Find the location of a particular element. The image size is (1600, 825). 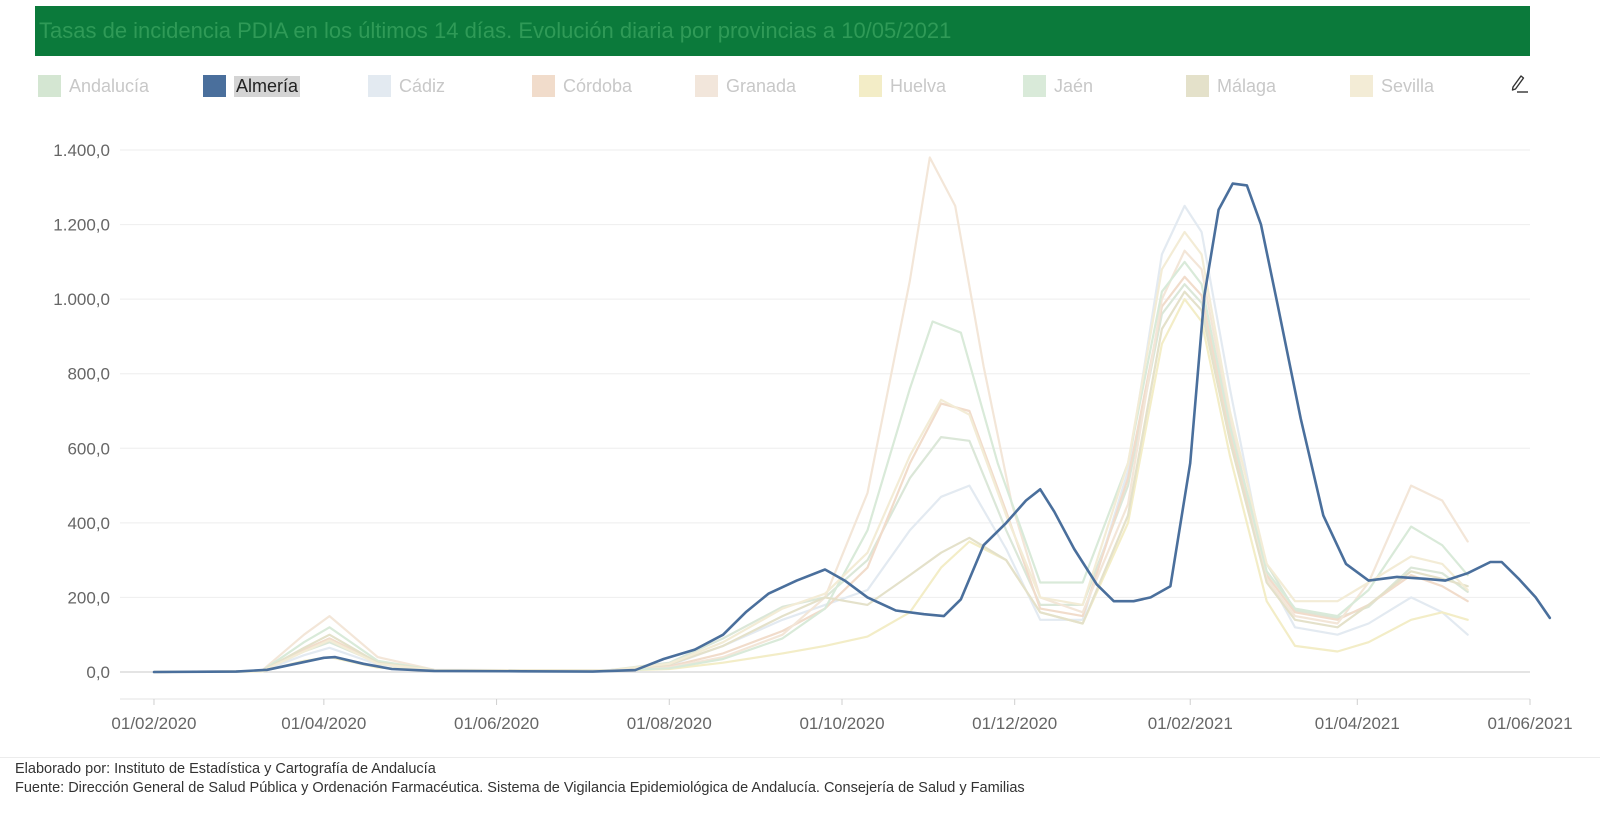

legend-label: Córdoba is located at coordinates (598, 85).